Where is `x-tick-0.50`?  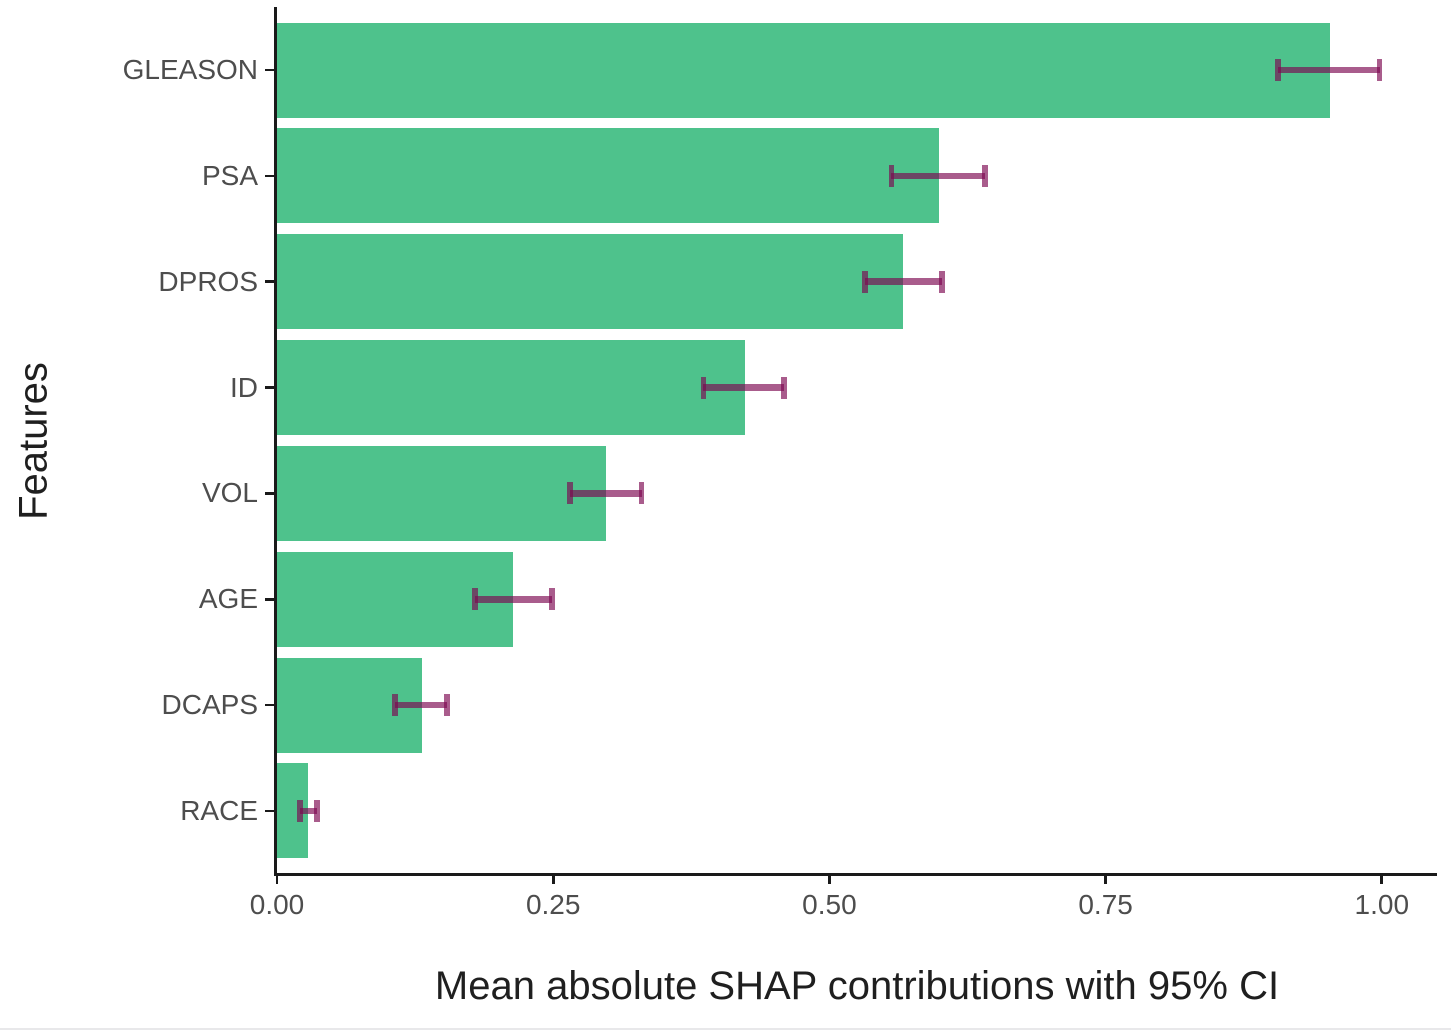
x-tick-0.50 is located at coordinates (829, 879).